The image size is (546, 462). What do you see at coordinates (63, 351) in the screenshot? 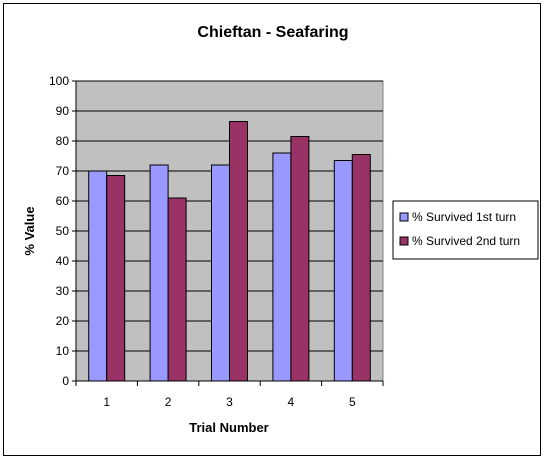
I see `y-tick-label: 10` at bounding box center [63, 351].